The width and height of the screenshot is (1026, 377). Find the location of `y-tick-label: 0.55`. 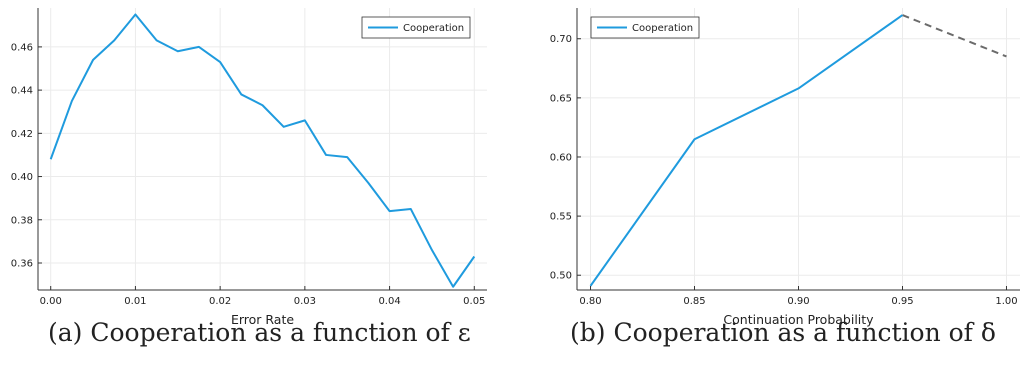

y-tick-label: 0.55 is located at coordinates (561, 217).